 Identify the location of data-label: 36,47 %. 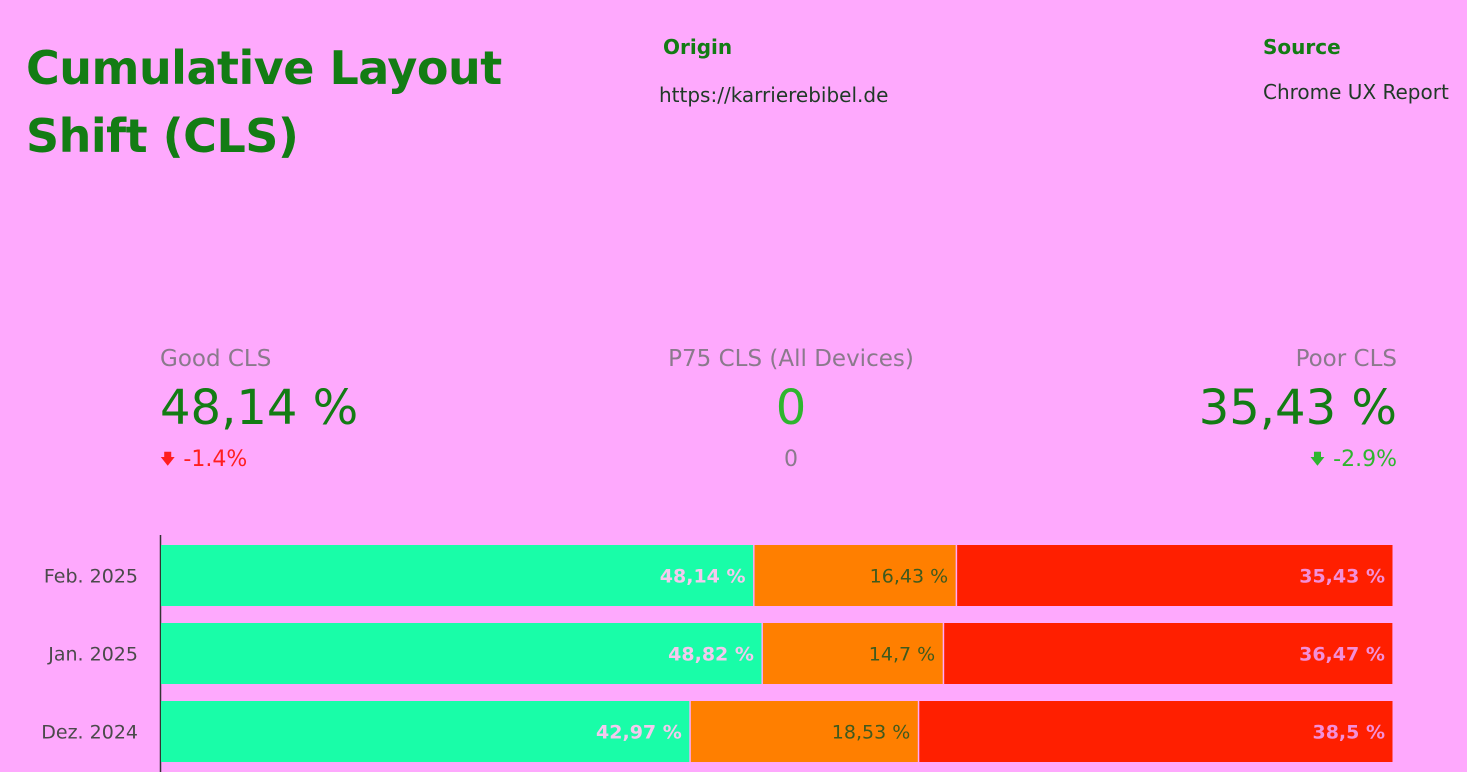
(1342, 655).